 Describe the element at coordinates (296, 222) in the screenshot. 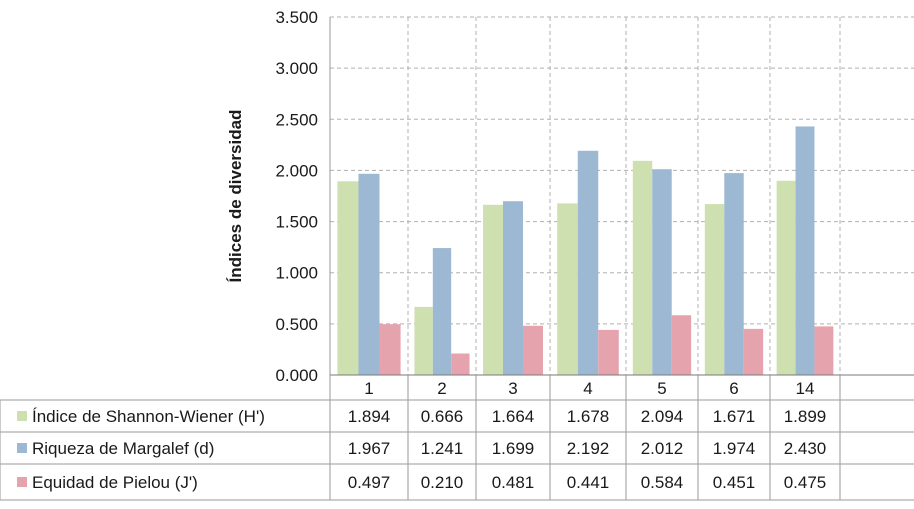

I see `y-tick-label: 1.500` at that location.